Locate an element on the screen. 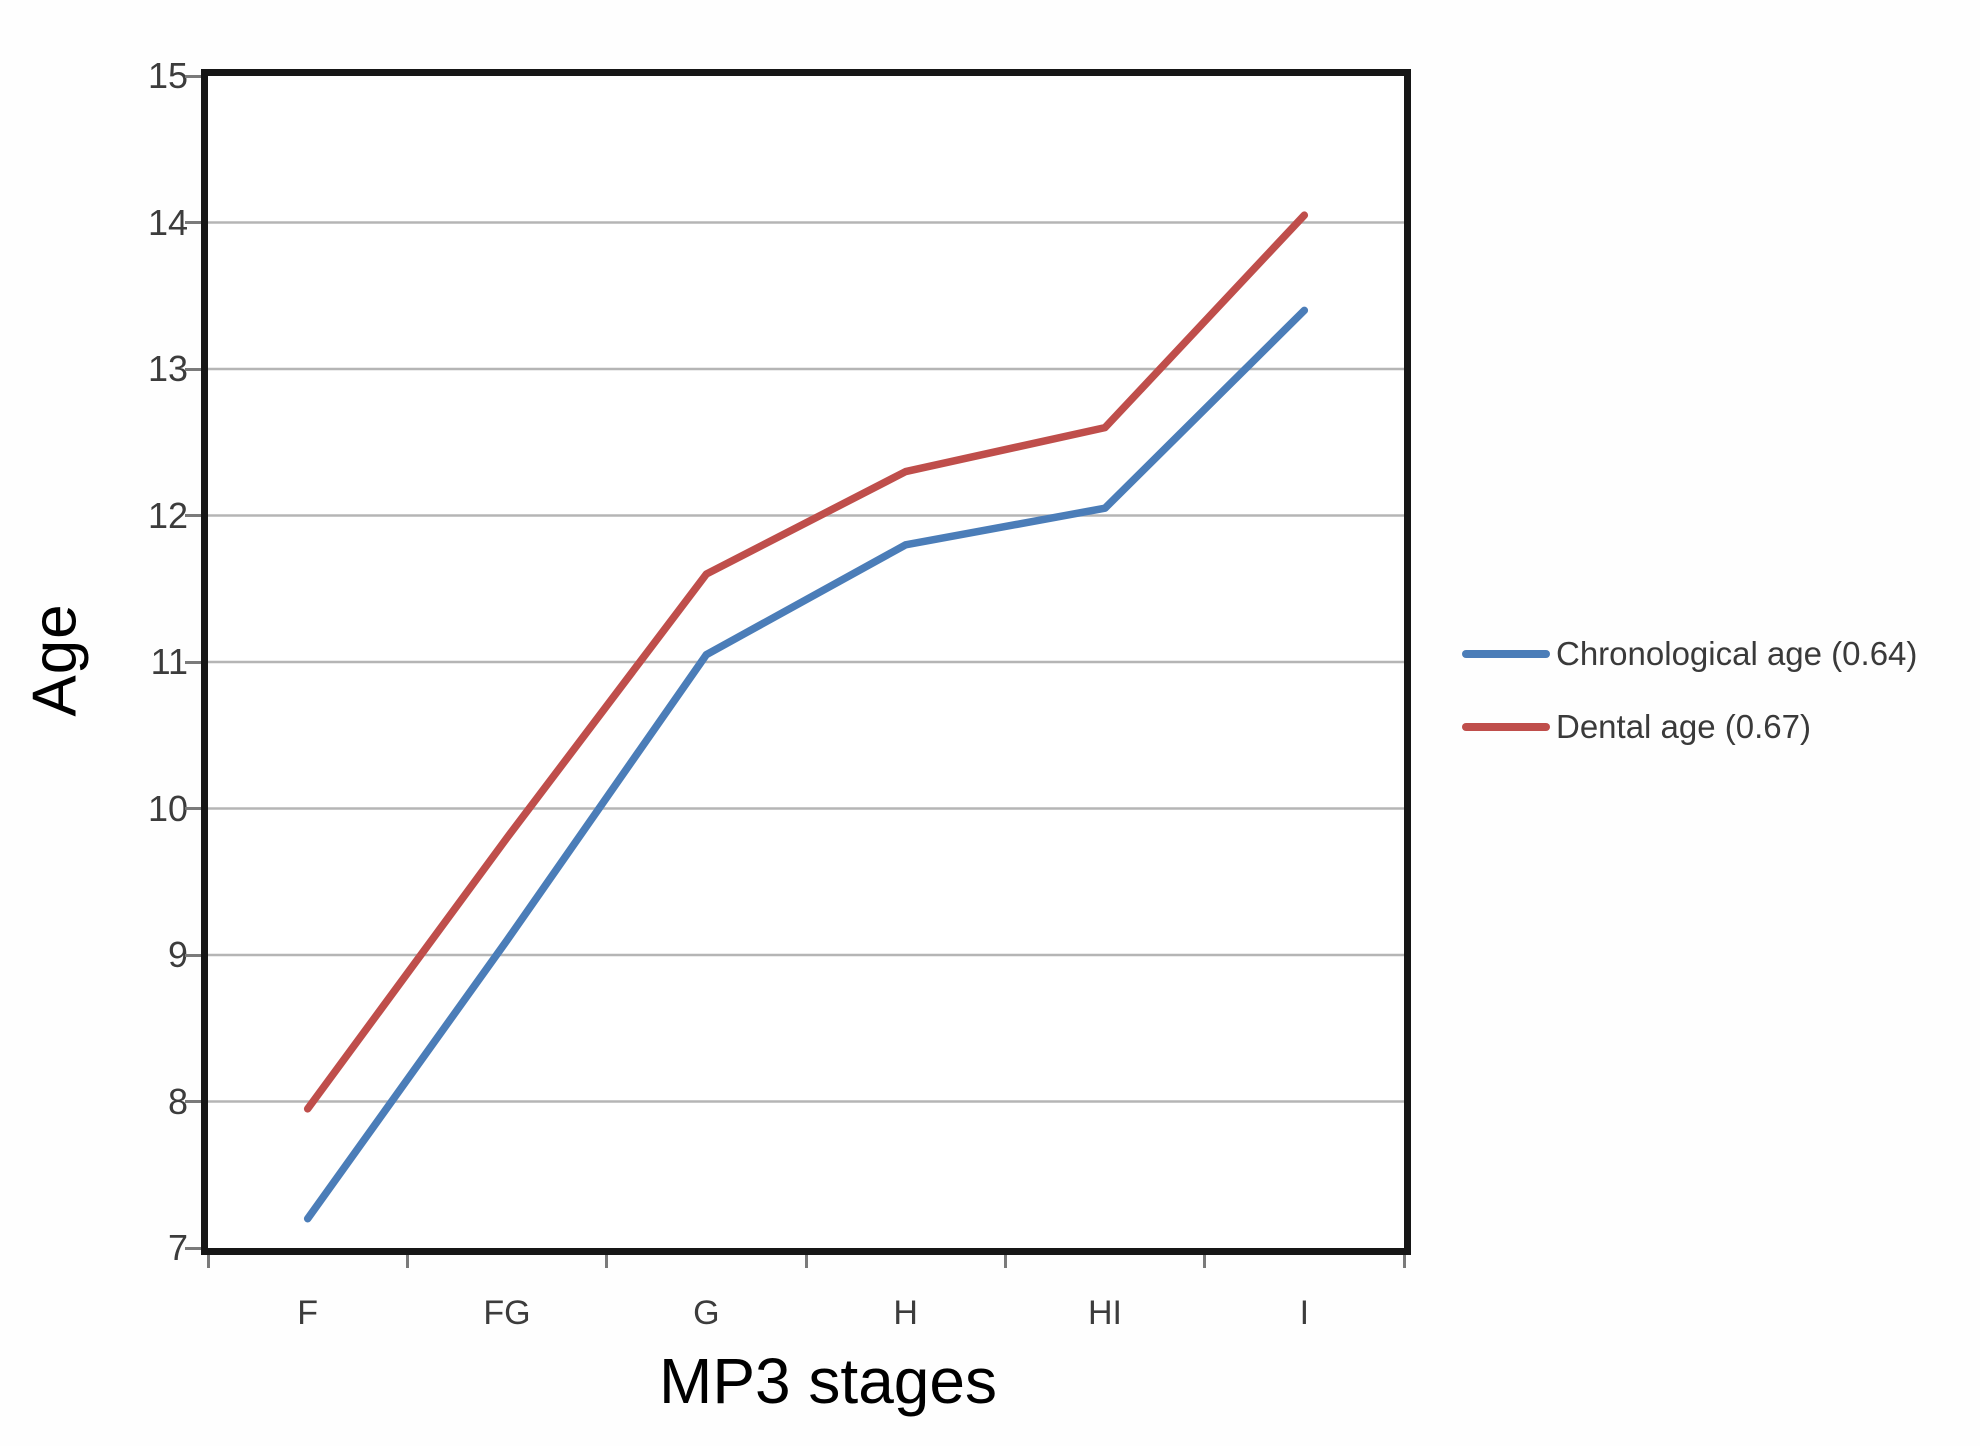 This screenshot has height=1446, width=1980. y-tick-label-13: 13 is located at coordinates (167, 368).